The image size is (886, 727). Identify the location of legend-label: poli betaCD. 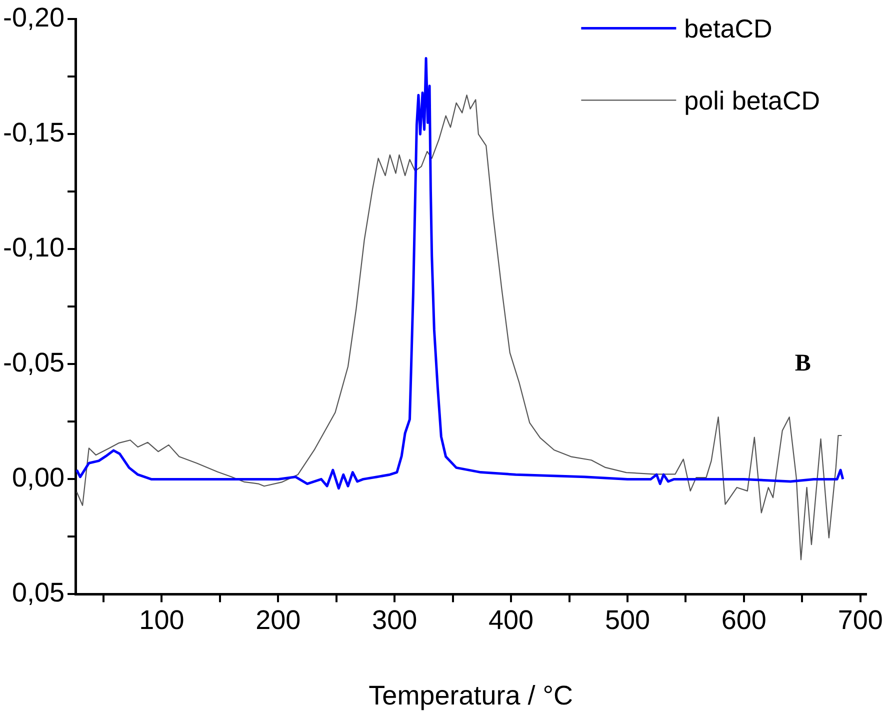
(752, 100).